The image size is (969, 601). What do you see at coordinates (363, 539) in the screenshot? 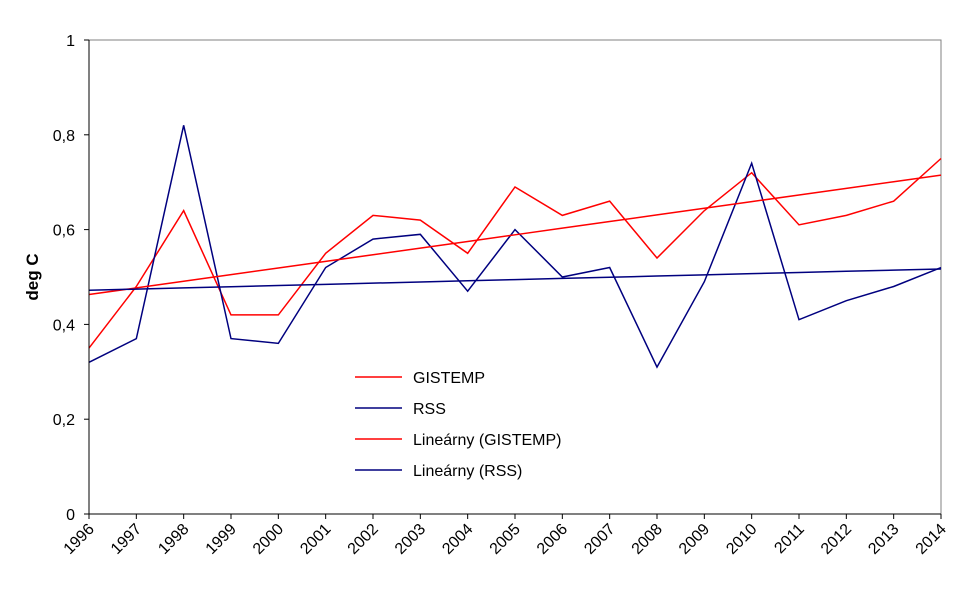
I see `x-tick-label: 2002` at bounding box center [363, 539].